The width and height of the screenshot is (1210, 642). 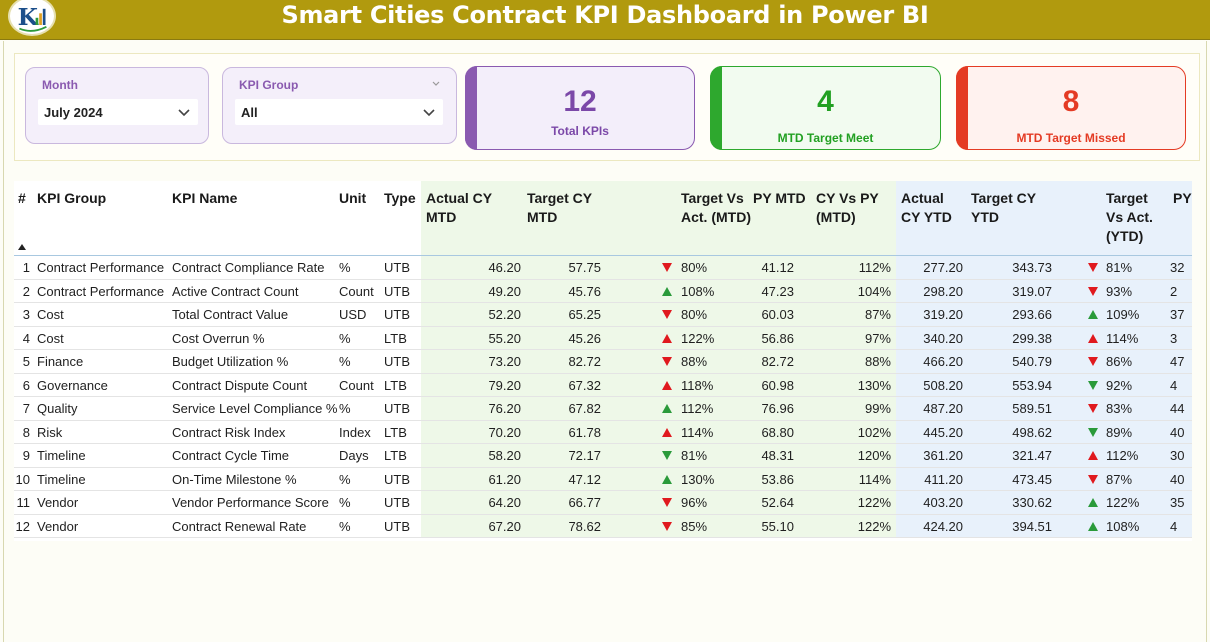 I want to click on col-header-kpi-group: KPI Group, so click(x=72, y=198).